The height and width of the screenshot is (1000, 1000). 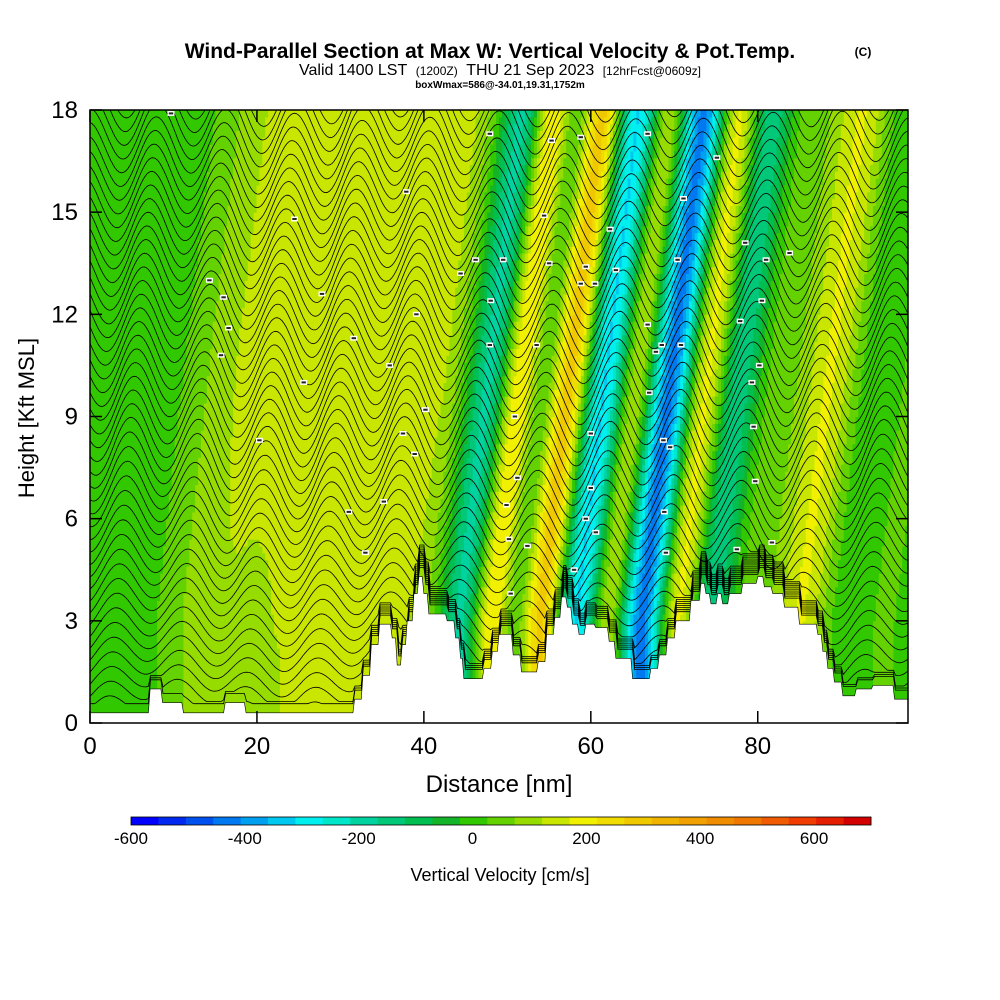 I want to click on colorbar-tick-label: -200, so click(x=359, y=838).